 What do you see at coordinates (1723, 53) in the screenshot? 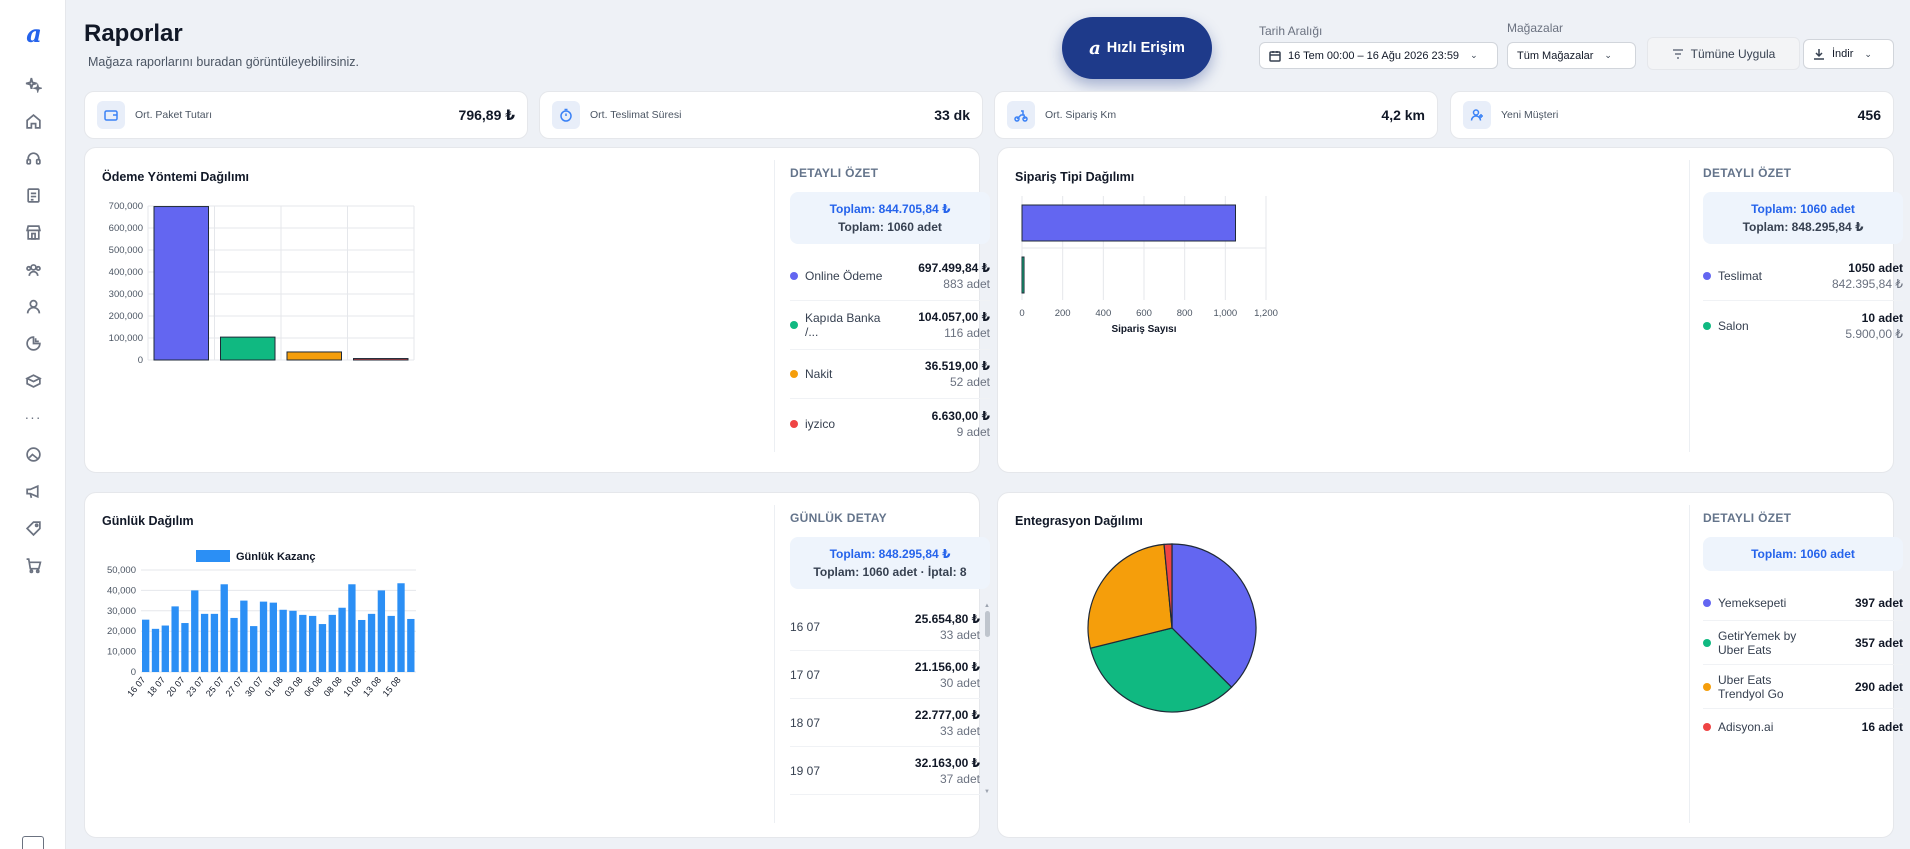
I see `apply-all-button: Tümüne Uygula` at bounding box center [1723, 53].